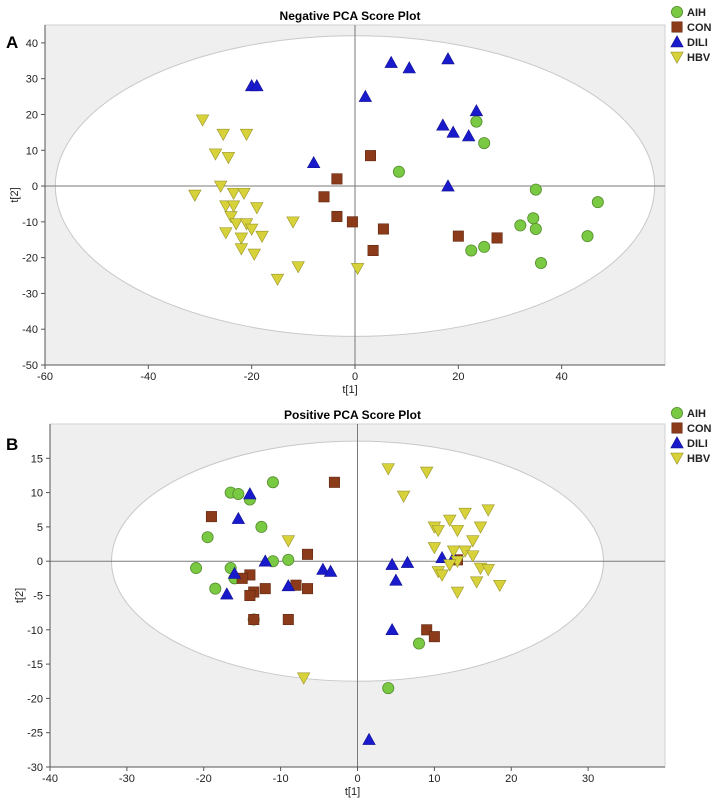  I want to click on x-tick-label: 40, so click(562, 377).